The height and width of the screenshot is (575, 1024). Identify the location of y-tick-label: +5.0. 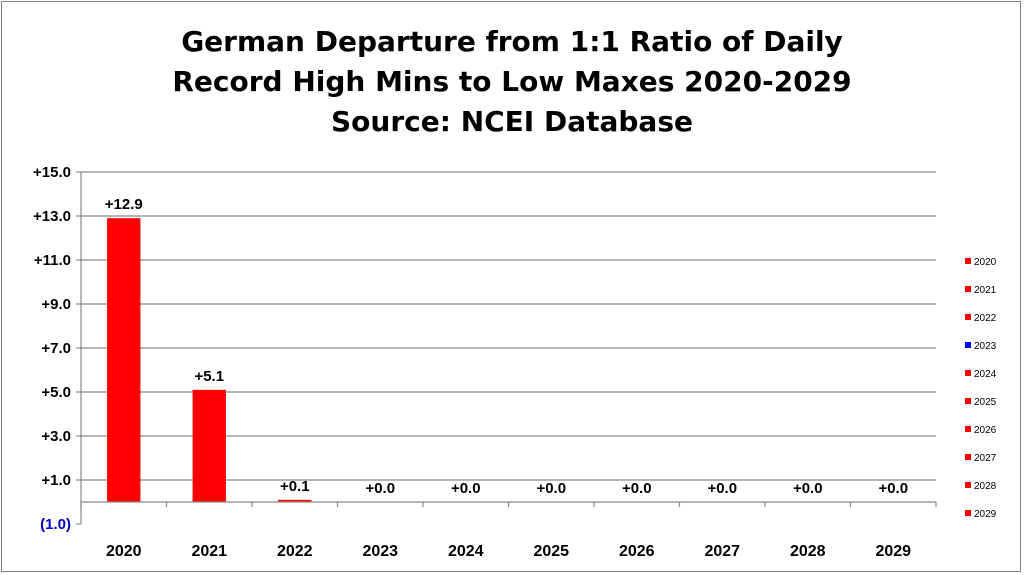
(56, 392).